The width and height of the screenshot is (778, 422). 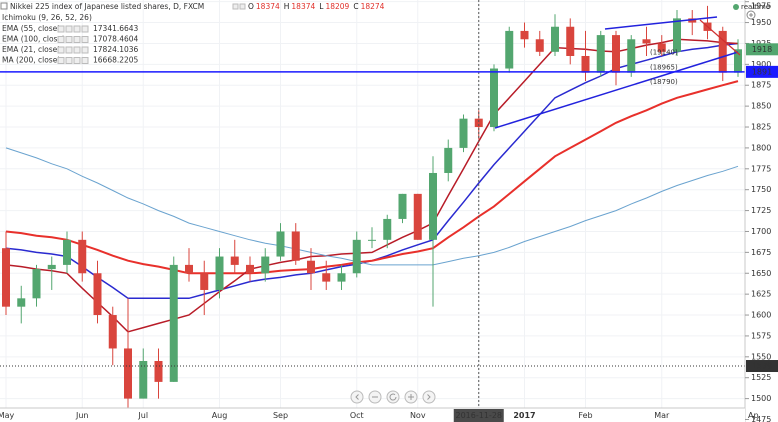 What do you see at coordinates (373, 6) in the screenshot?
I see `ohlc-value: 18274` at bounding box center [373, 6].